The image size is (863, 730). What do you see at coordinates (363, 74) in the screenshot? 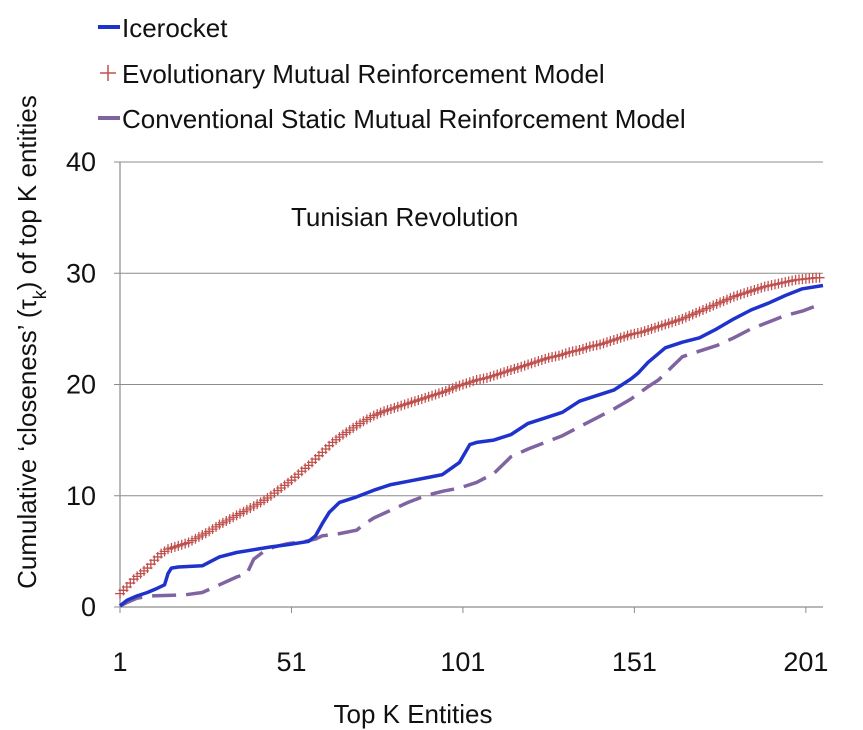
I see `legend-label-evolutionary: Evolutionary Mutual Reinforcement Model` at bounding box center [363, 74].